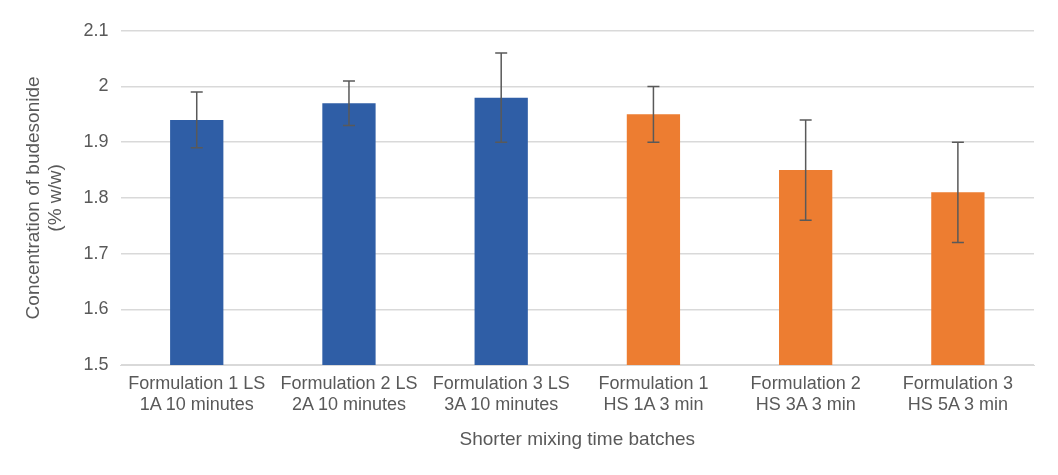 The image size is (1058, 475). What do you see at coordinates (197, 393) in the screenshot?
I see `x-tick-label: Formulation 1 LS 1A 10 minutes` at bounding box center [197, 393].